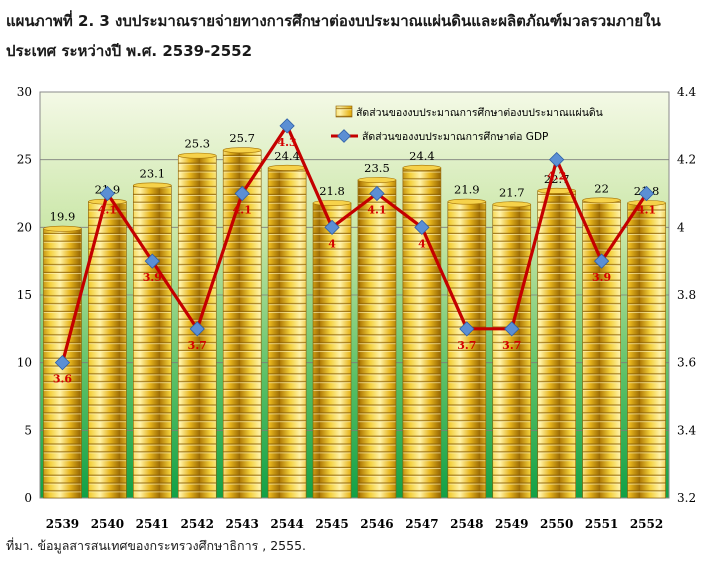 Image resolution: width=707 pixels, height=562 pixels. Describe the element at coordinates (241, 524) in the screenshot. I see `x-tick-label: 2543` at that location.